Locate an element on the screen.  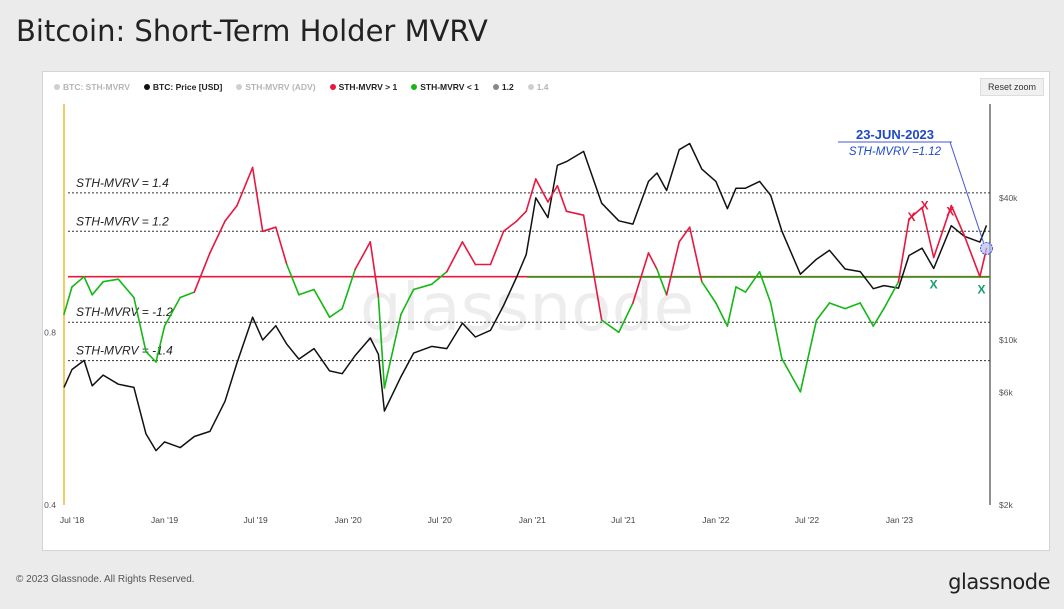
legend-item-4: STH-MVRV < 1 is located at coordinates (445, 87).